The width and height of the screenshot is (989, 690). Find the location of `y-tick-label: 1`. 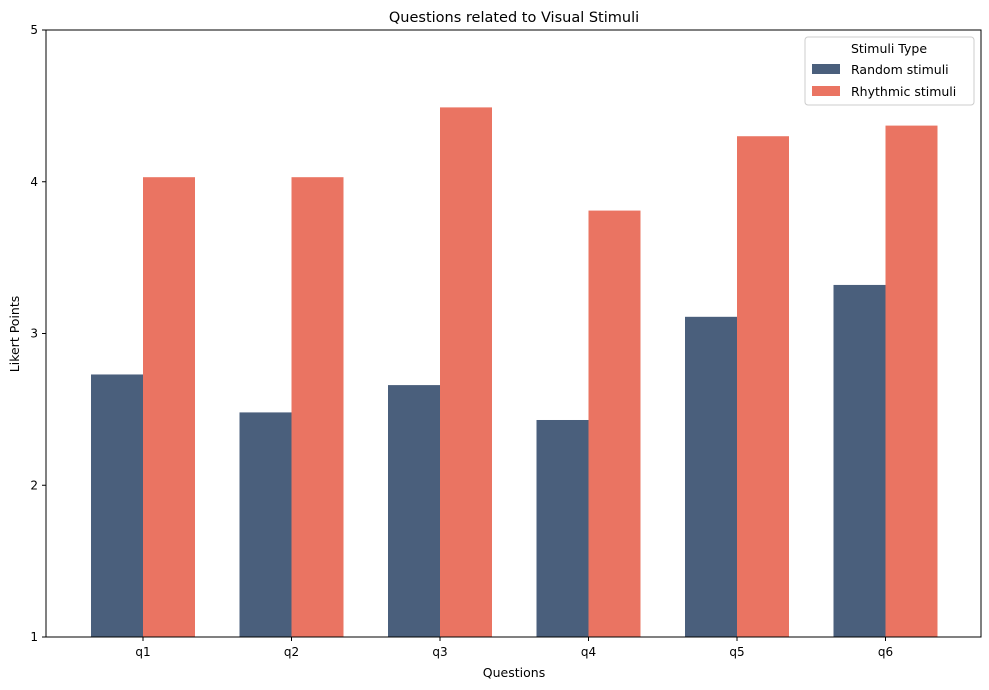

y-tick-label: 1 is located at coordinates (34, 637).